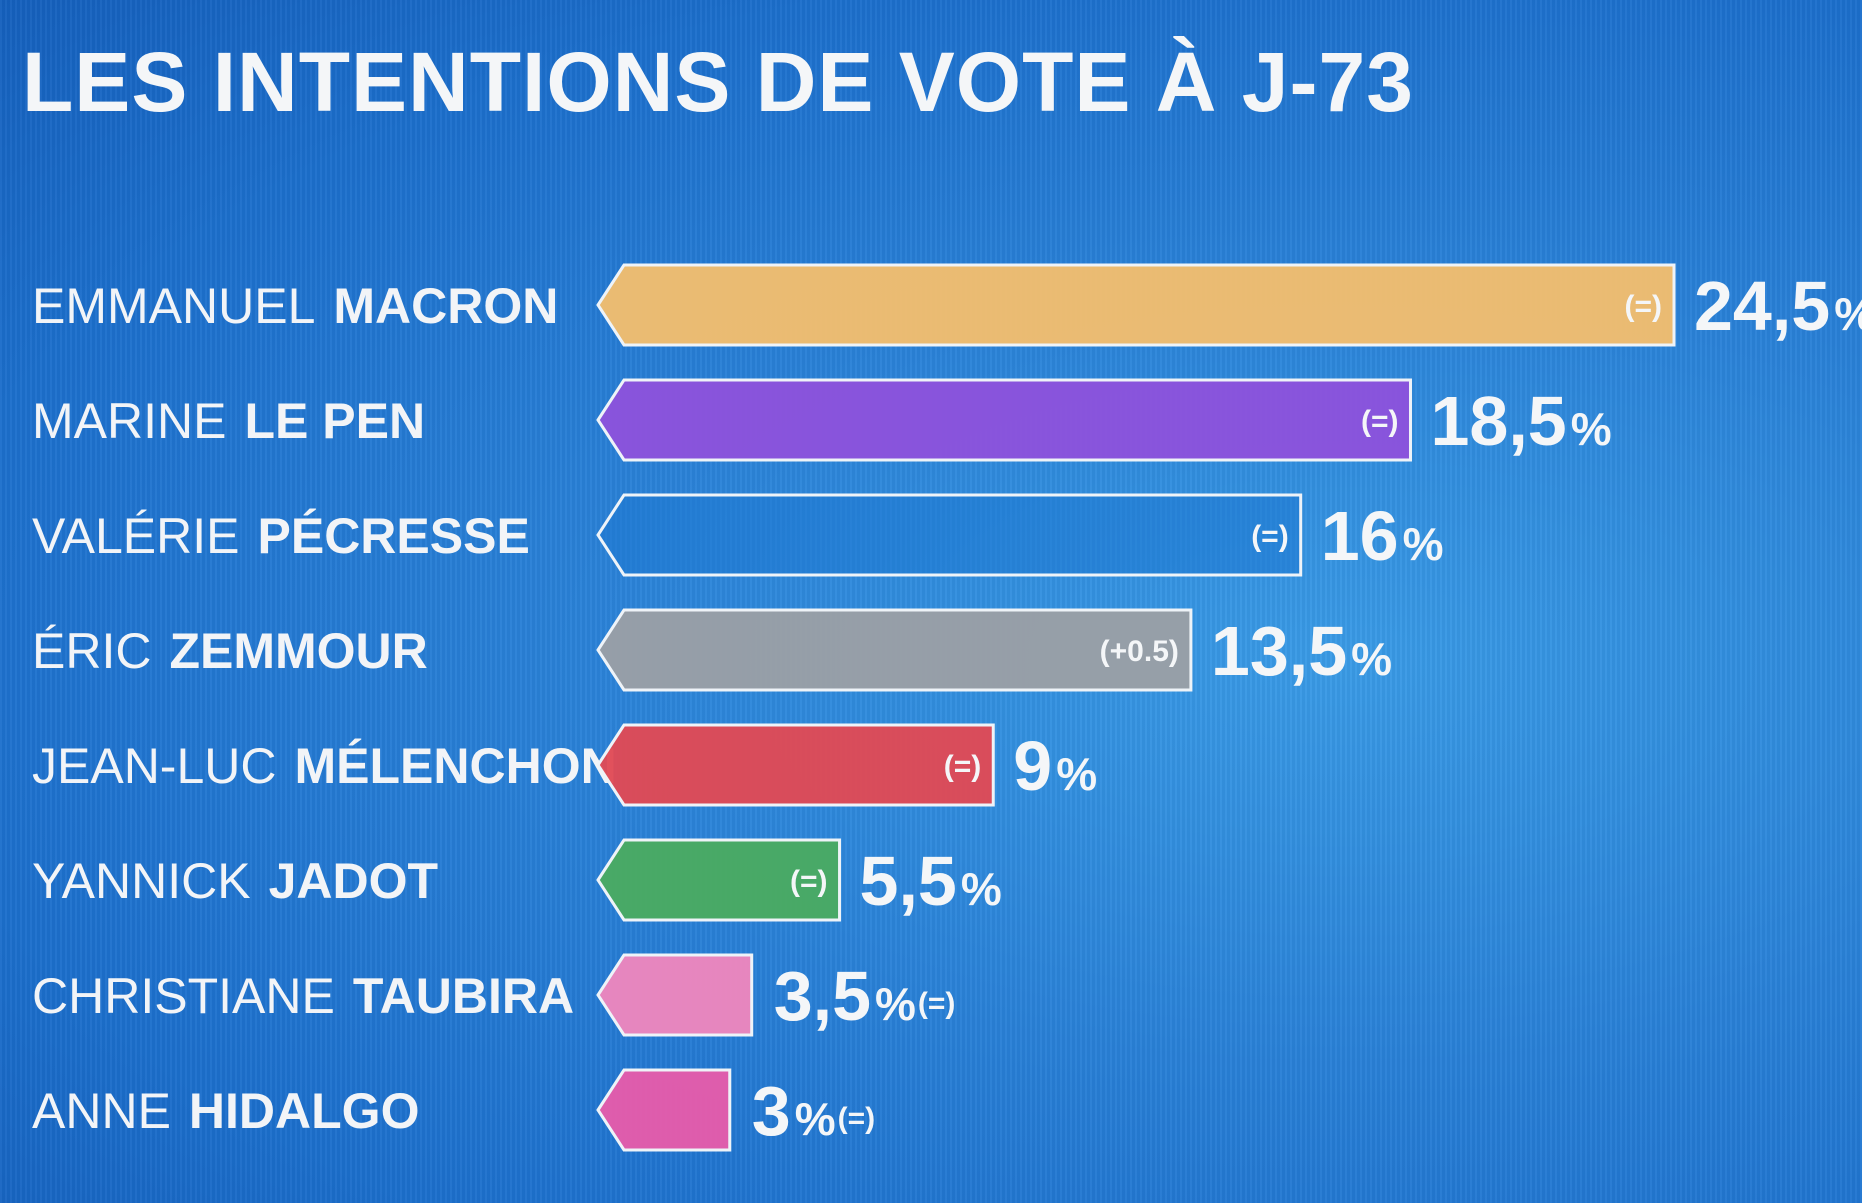 The image size is (1862, 1203). Describe the element at coordinates (675, 995) in the screenshot. I see `bar-taubira` at that location.